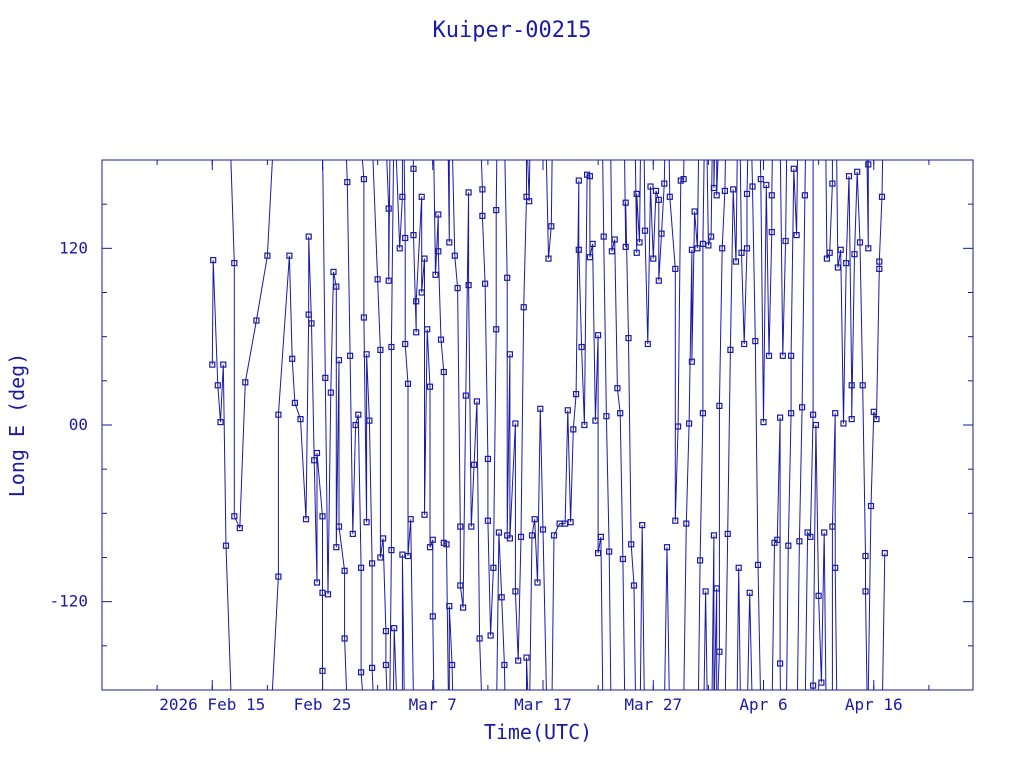 The image size is (1024, 768). What do you see at coordinates (538, 732) in the screenshot?
I see `x-axis-label: Time(UTC)` at bounding box center [538, 732].